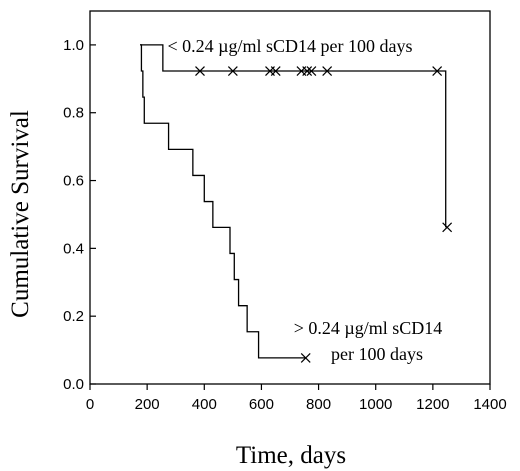 The image size is (520, 471). What do you see at coordinates (73, 113) in the screenshot?
I see `y-tick-label: 0.8` at bounding box center [73, 113].